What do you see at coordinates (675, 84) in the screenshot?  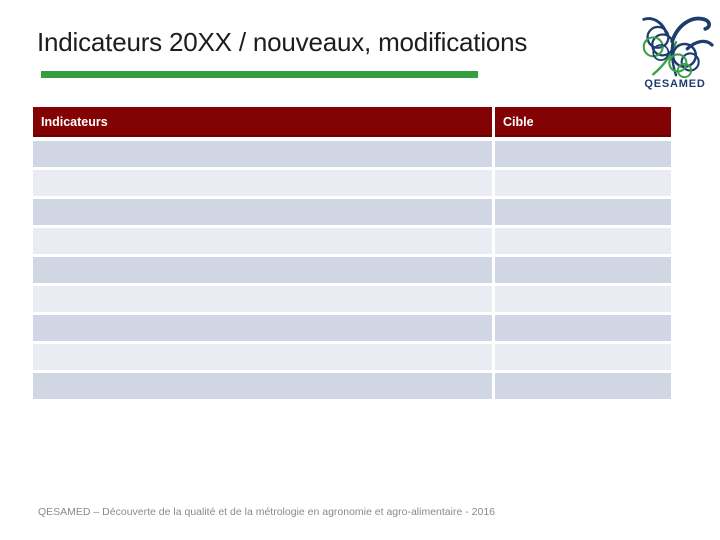 I see `qesamed-logo-text: QESAMED` at bounding box center [675, 84].